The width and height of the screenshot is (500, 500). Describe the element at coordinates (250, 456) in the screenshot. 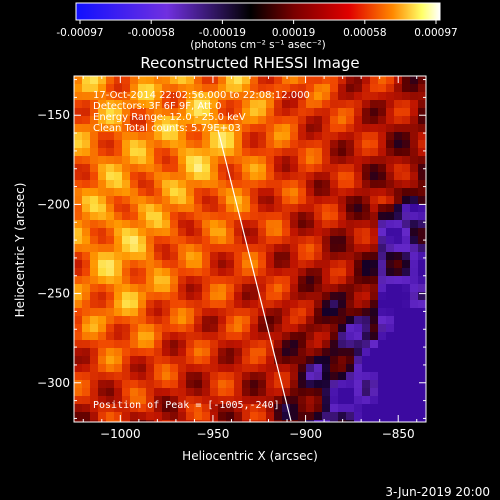

I see `x-axis-label: Heliocentric X (arcsec)` at that location.